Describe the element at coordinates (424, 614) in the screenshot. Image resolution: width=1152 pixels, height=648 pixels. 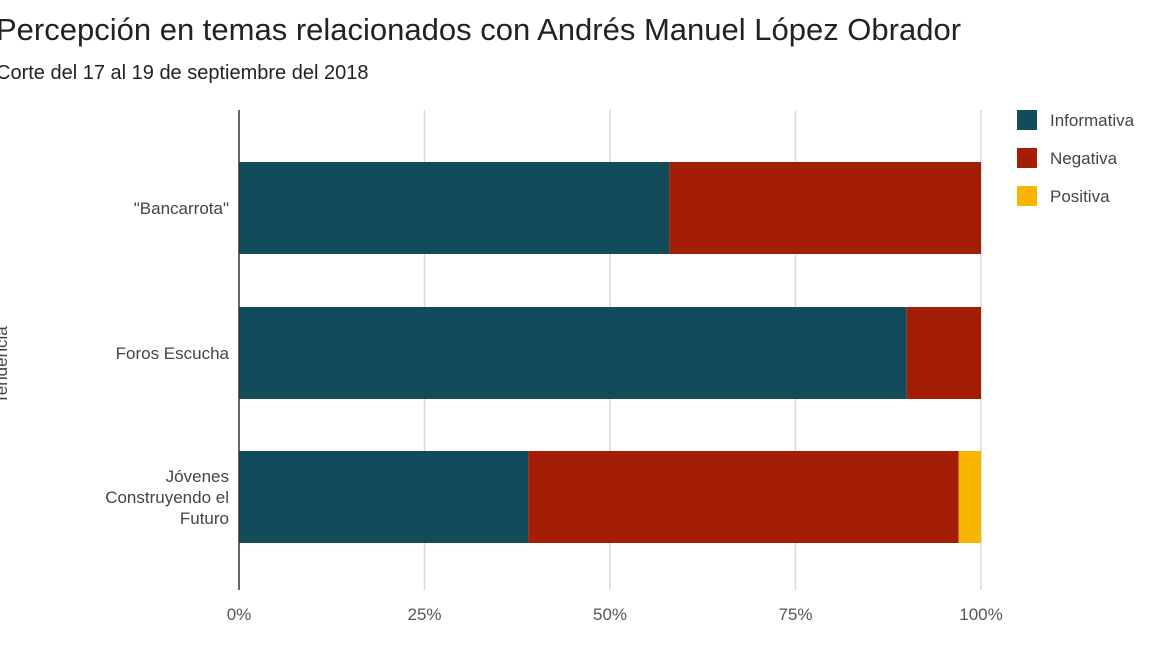
I see `x-tick-label: 25%` at that location.